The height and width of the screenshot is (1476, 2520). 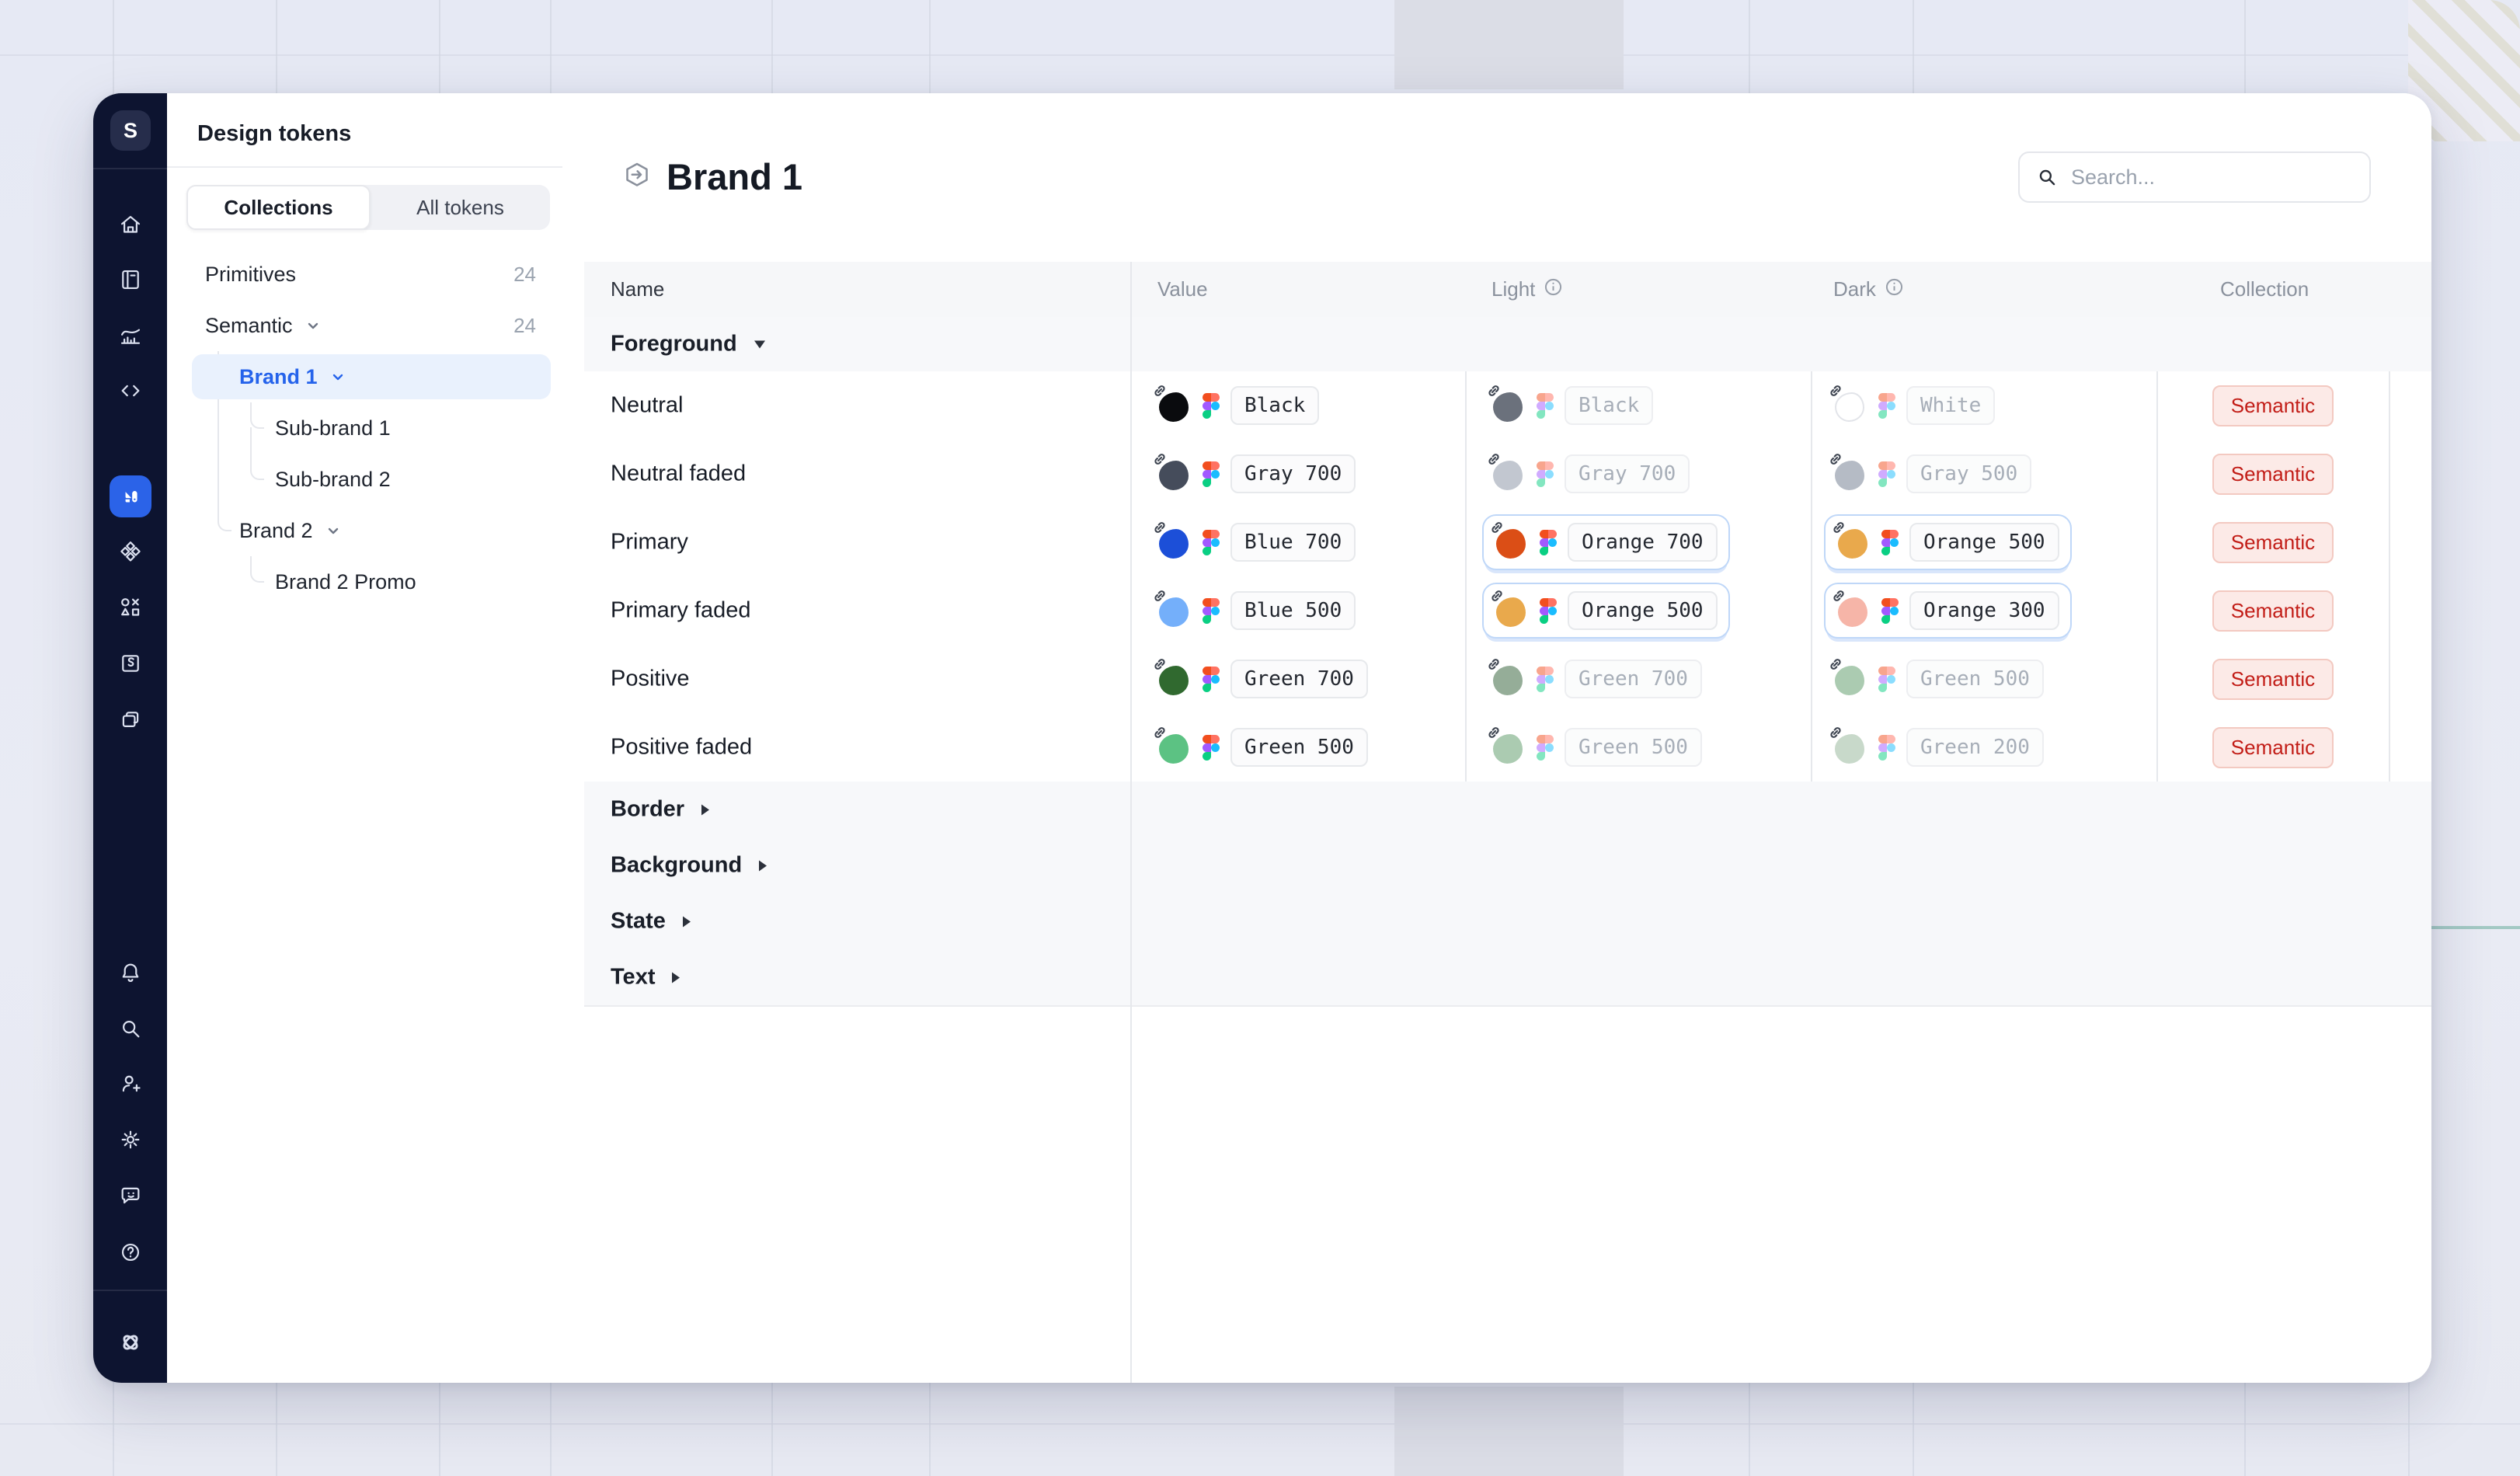 What do you see at coordinates (274, 133) in the screenshot?
I see `panel-title: Design tokens` at bounding box center [274, 133].